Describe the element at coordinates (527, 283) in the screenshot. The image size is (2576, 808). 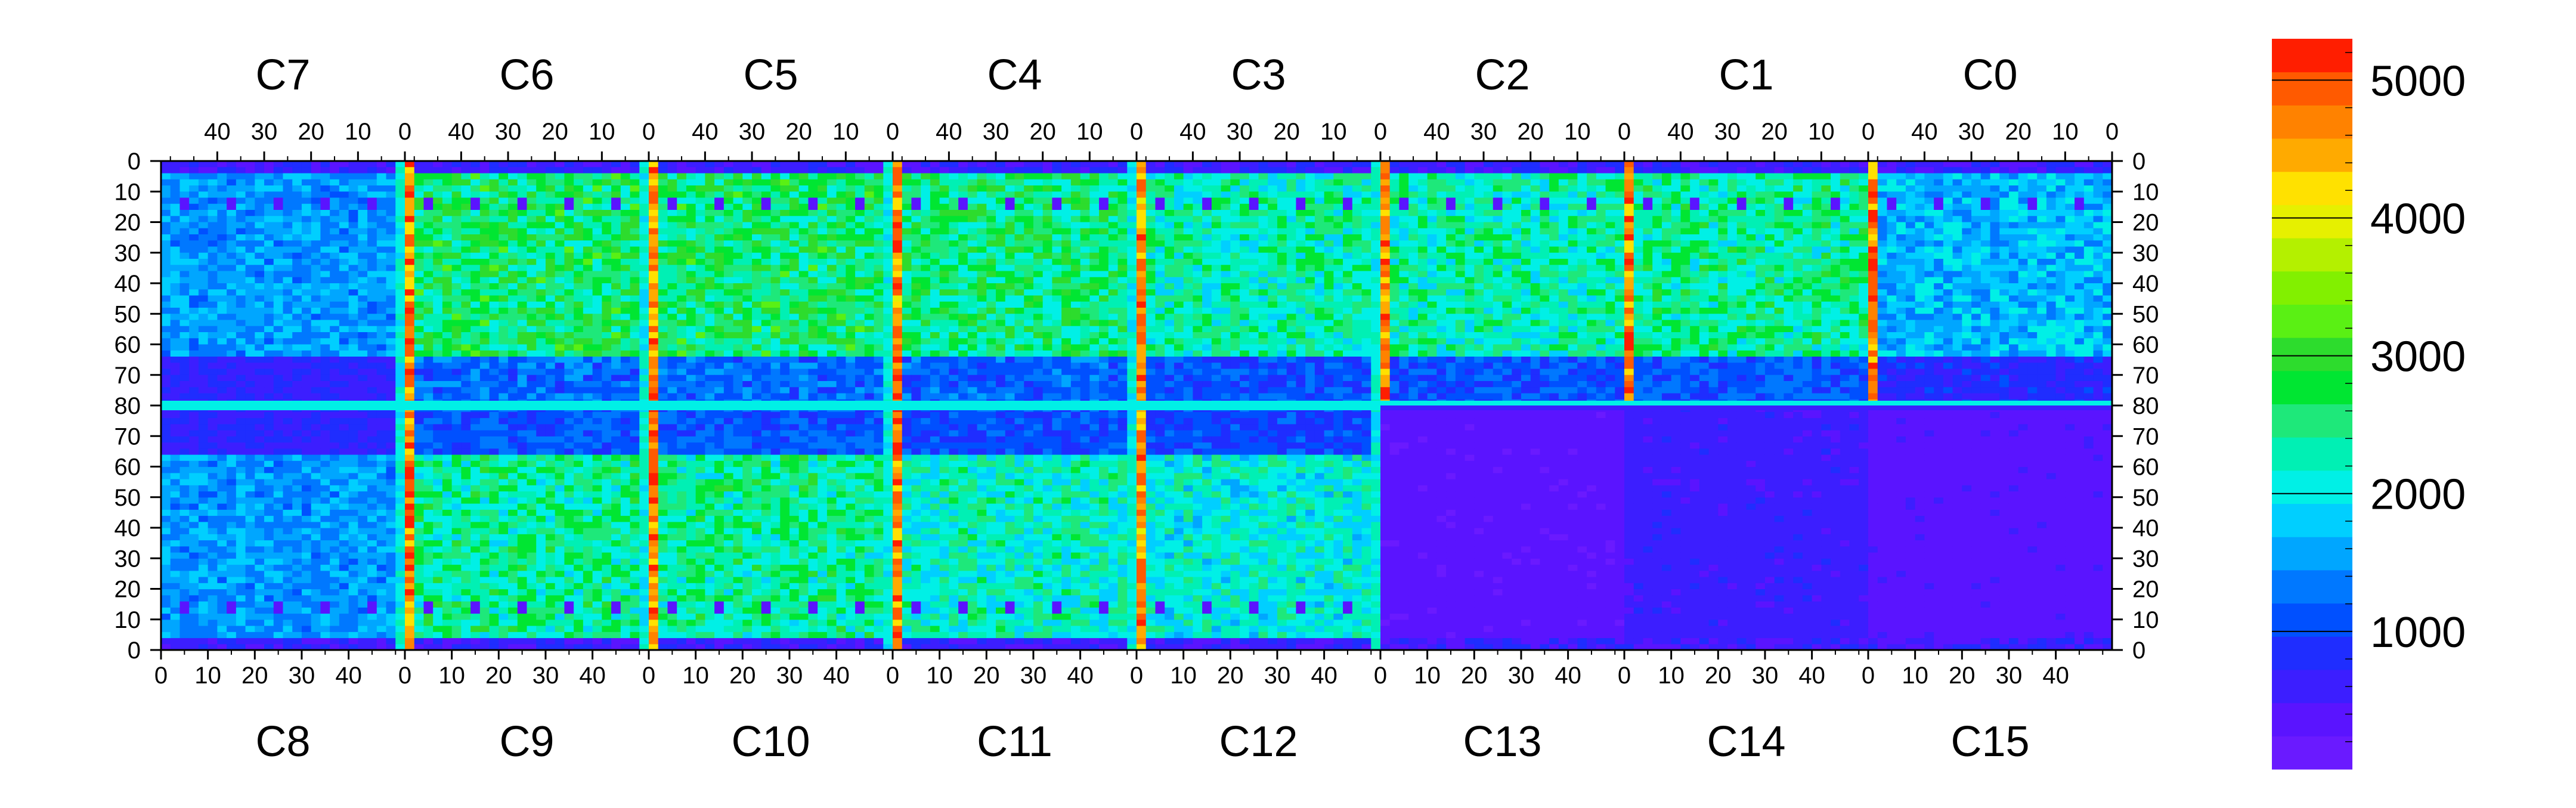
I see `chip-c6-cells` at that location.